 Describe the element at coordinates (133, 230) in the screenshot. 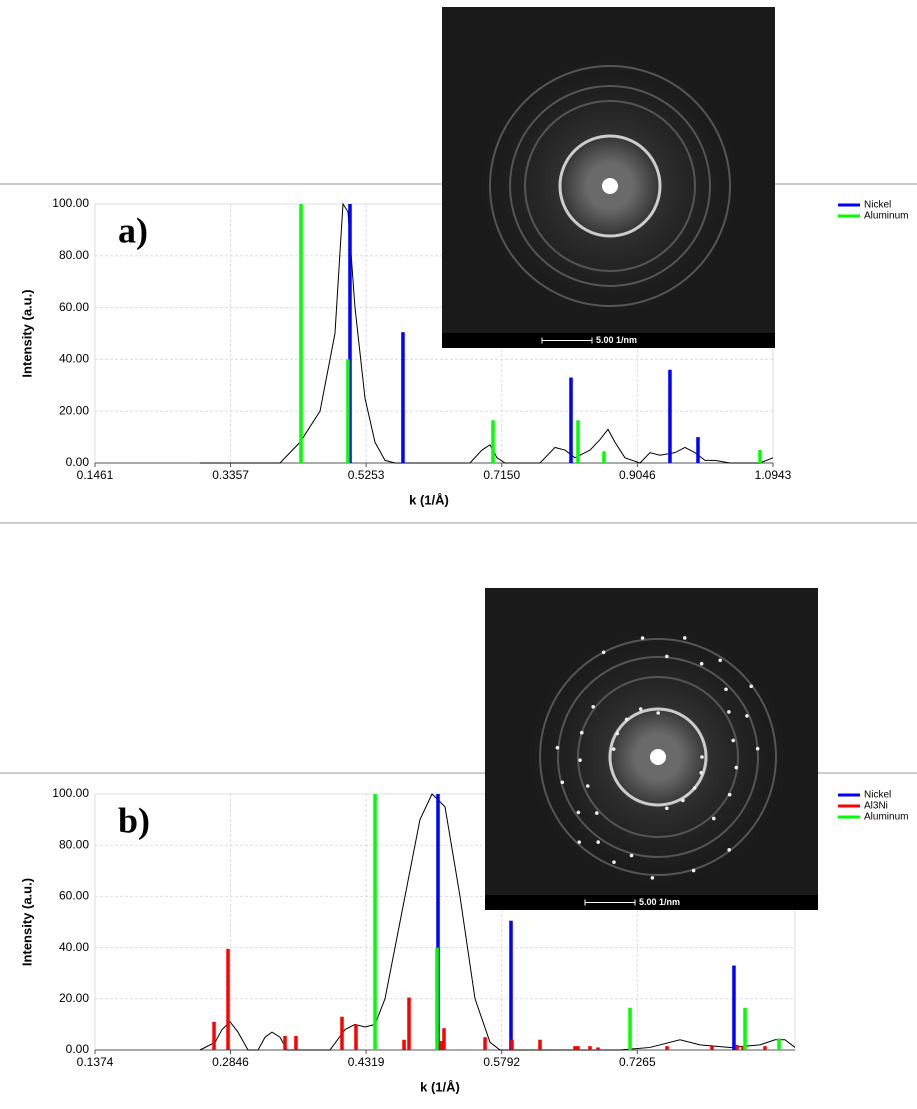

I see `panel-label: a)` at that location.